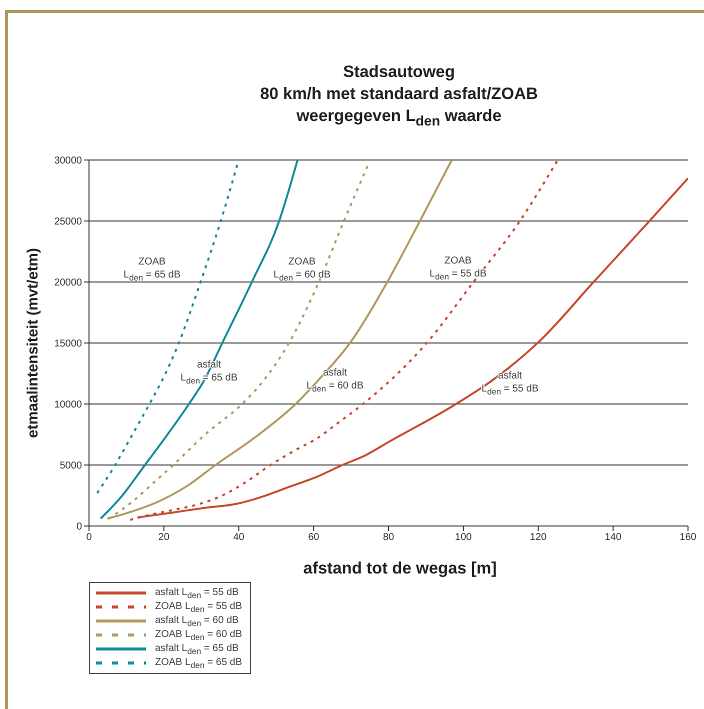 Image resolution: width=704 pixels, height=709 pixels. I want to click on legend-label: ZOAB L$_{den}$ = 60 dB, so click(198, 635).